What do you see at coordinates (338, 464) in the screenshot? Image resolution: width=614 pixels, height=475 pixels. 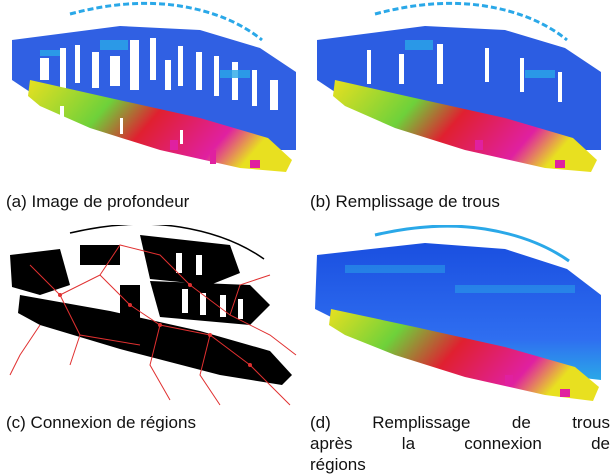 I see `caption-d-line-3: régions` at bounding box center [338, 464].